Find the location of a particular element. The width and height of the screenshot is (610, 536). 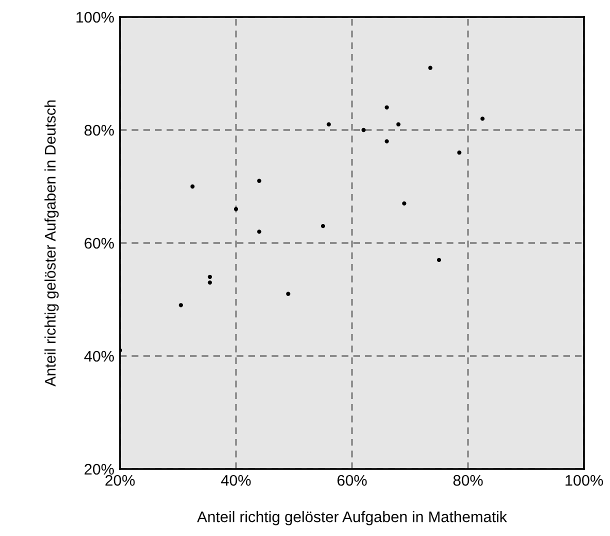

x-tick-label: 20% is located at coordinates (120, 480).